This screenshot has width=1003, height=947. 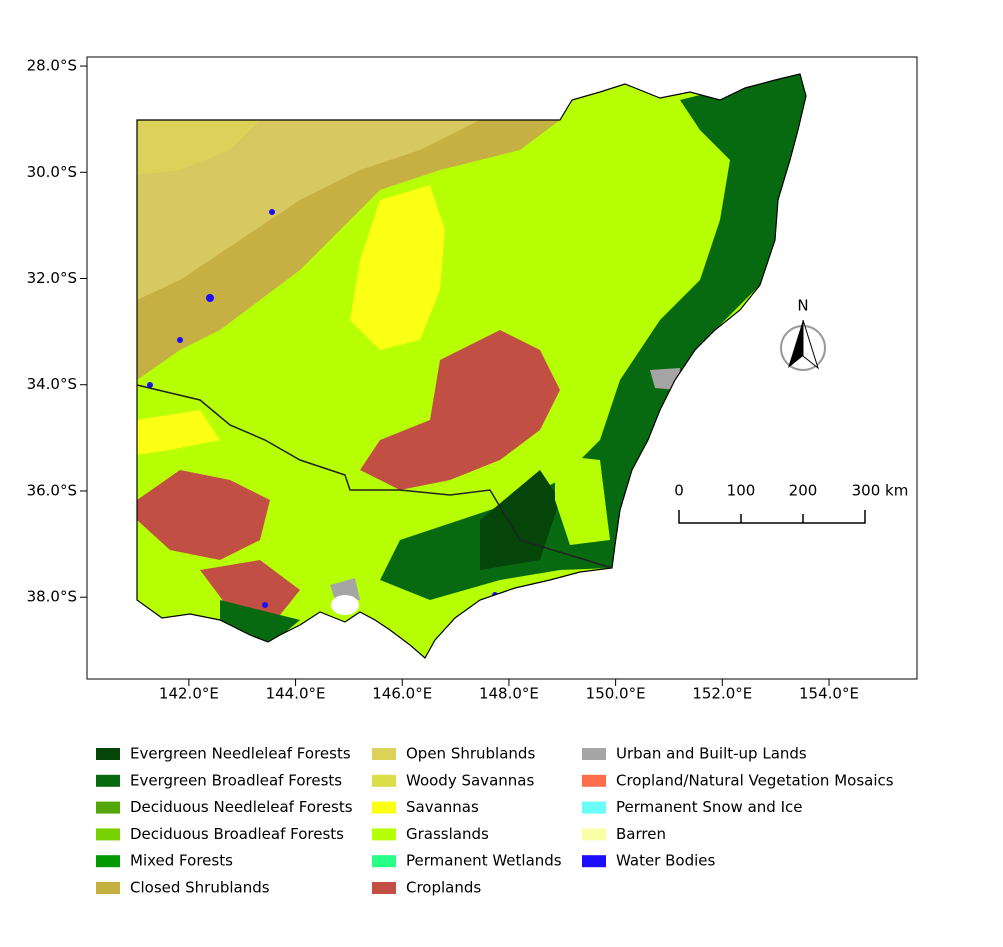 What do you see at coordinates (443, 888) in the screenshot?
I see `legend-label: Croplands` at bounding box center [443, 888].